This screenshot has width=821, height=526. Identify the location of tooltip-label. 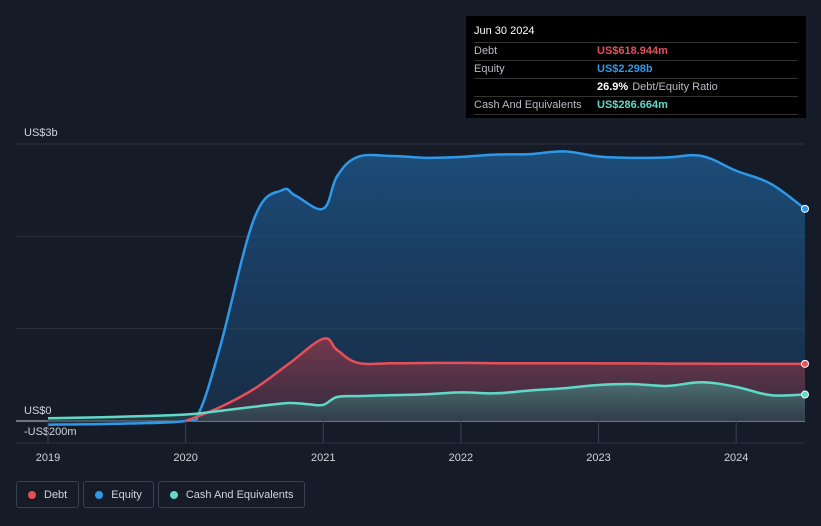
(535, 87).